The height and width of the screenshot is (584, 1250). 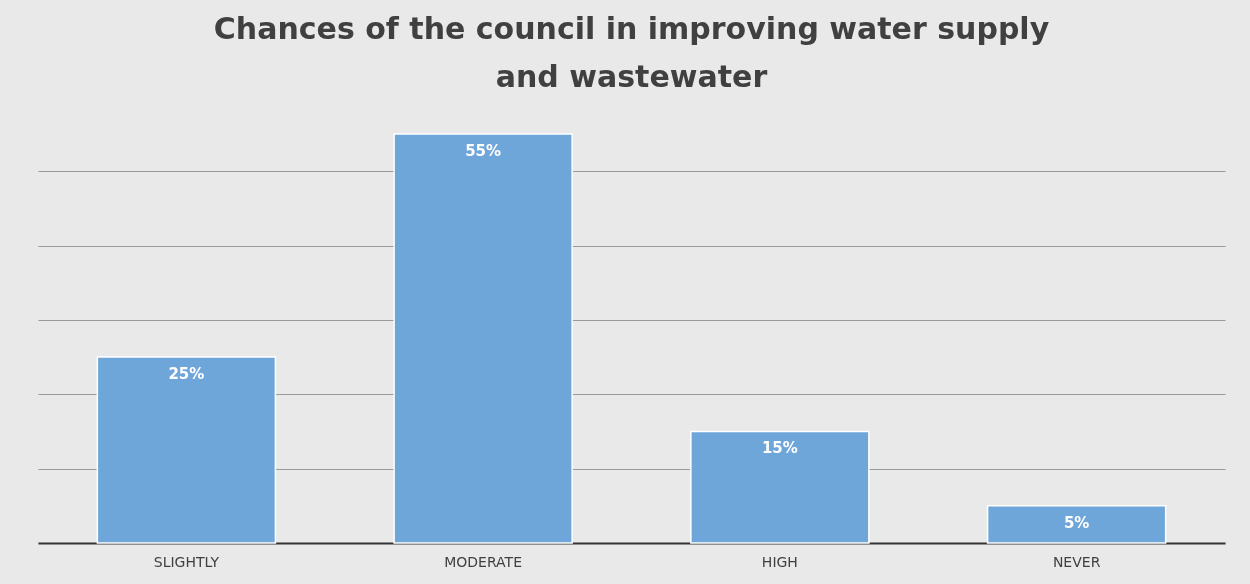 What do you see at coordinates (1076, 561) in the screenshot?
I see `x-tick-label: NEVER` at bounding box center [1076, 561].